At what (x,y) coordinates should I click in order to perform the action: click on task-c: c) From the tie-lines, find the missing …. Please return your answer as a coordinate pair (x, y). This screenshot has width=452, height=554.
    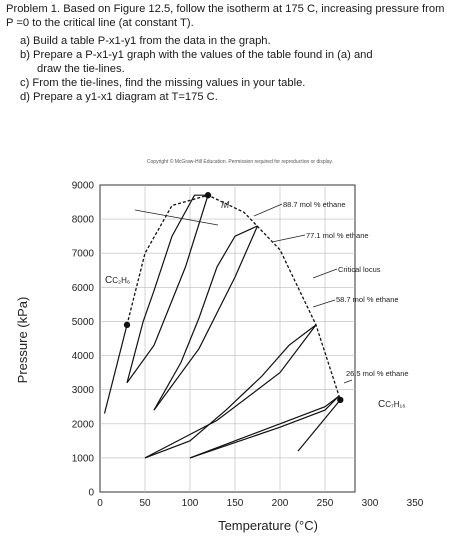
    Looking at the image, I should click on (226, 83).